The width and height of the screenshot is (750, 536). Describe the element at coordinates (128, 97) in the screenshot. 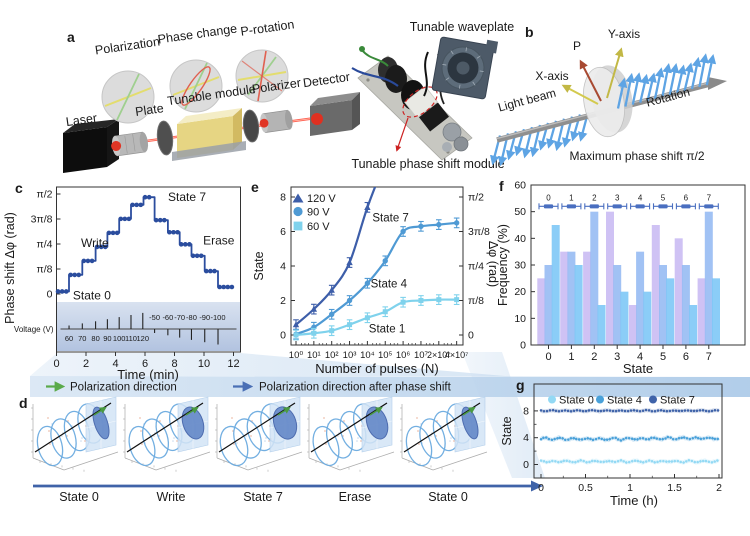

I see `polarization-circle` at that location.